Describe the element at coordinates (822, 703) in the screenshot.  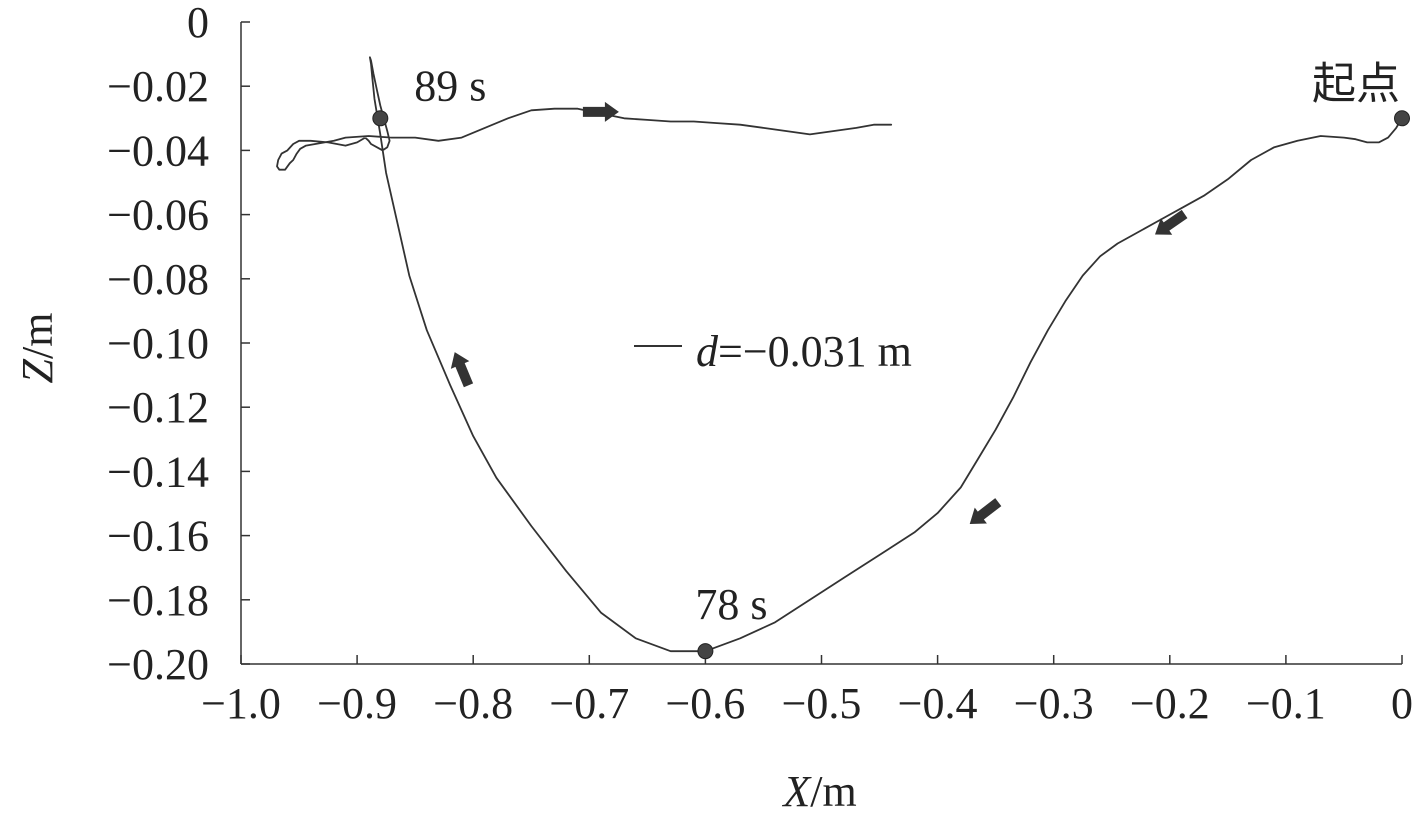
I see `x-tick-label: −0.5` at that location.